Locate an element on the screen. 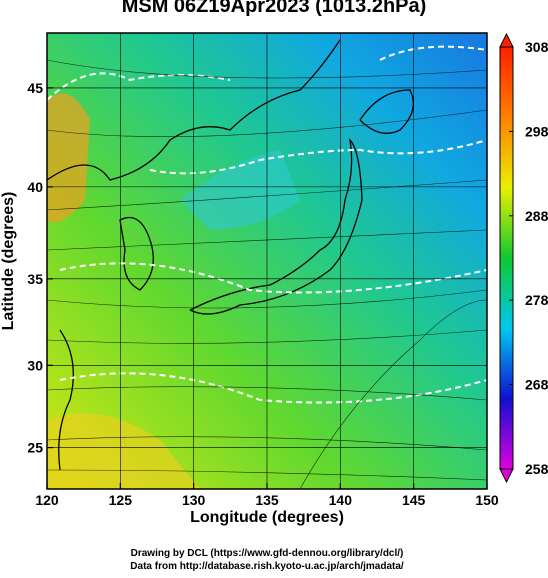  x-axis-label: Longitude (degrees) is located at coordinates (267, 517).